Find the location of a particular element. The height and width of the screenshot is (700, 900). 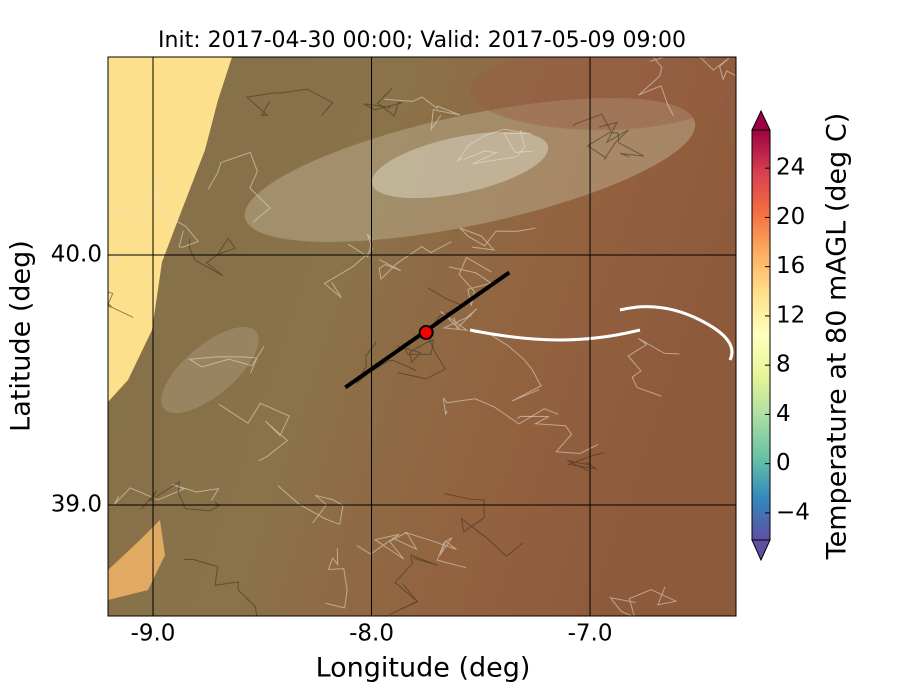

colorbar-tick-label: 12 is located at coordinates (790, 315).